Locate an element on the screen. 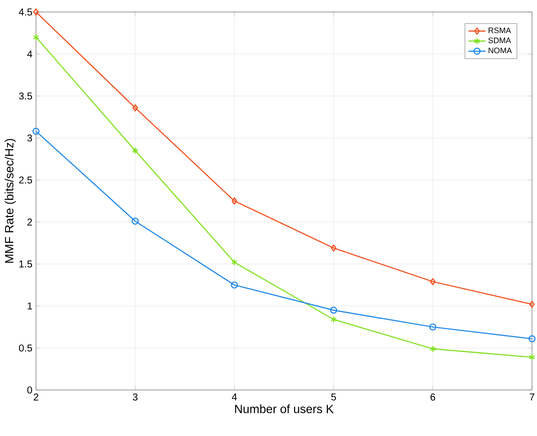 This screenshot has width=537, height=436. x-tick-label: 7 is located at coordinates (532, 397).